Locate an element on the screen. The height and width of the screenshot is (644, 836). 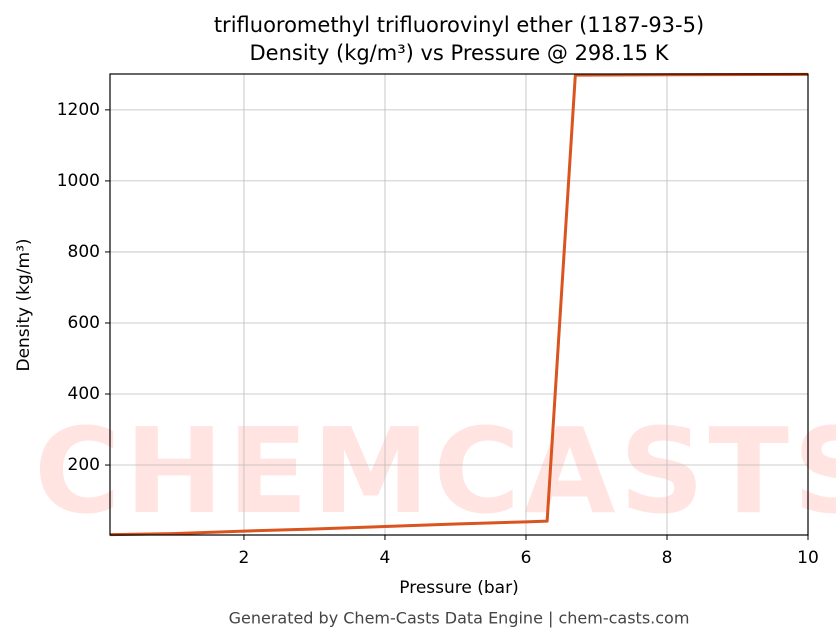
x-tick-label: 6 is located at coordinates (526, 558).